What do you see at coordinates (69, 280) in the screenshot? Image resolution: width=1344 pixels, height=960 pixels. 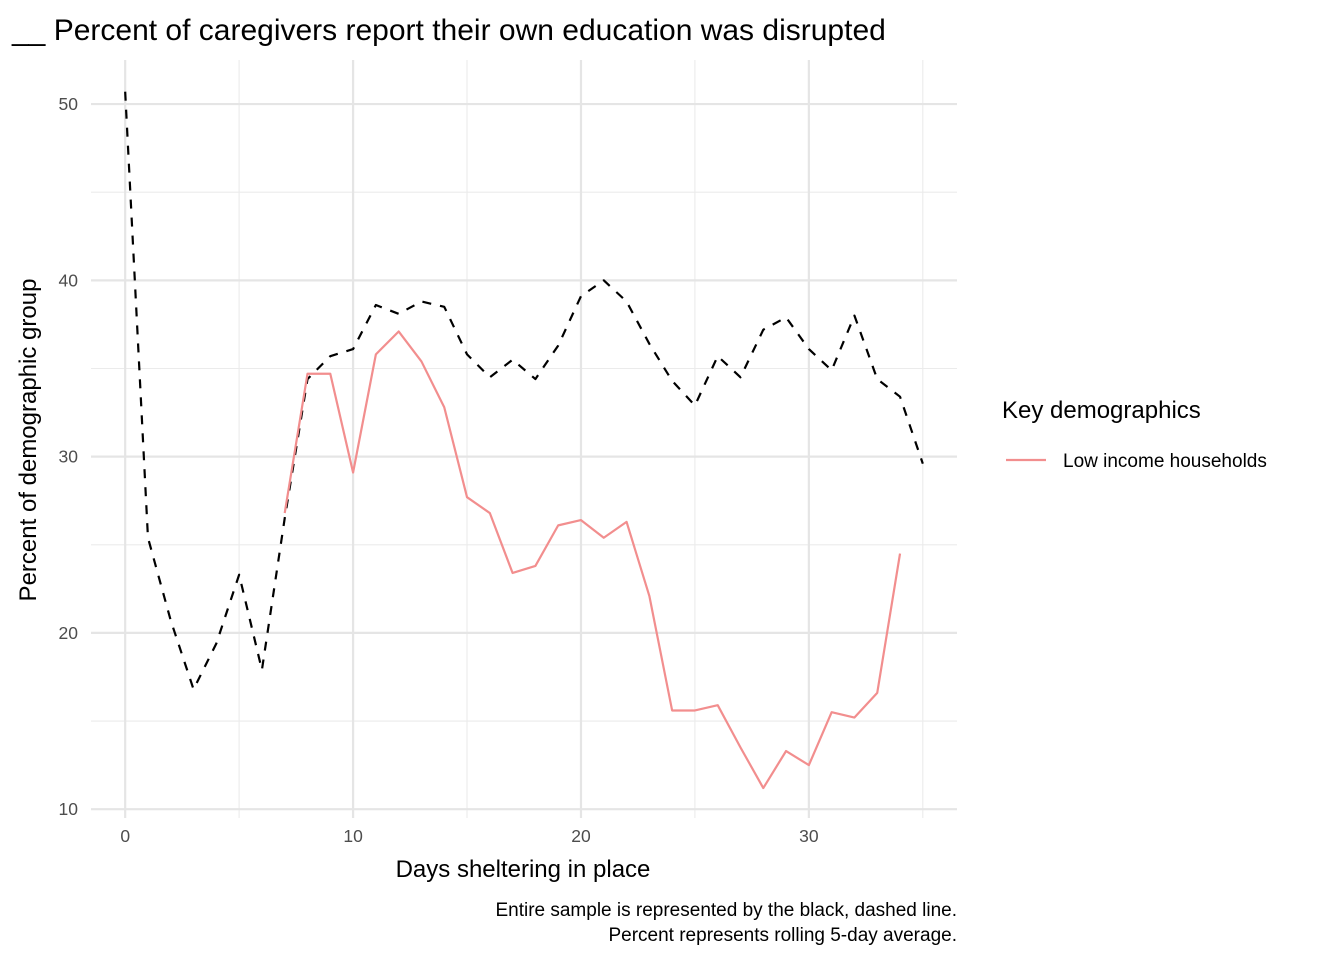 I see `y-tick-label: 40` at bounding box center [69, 280].